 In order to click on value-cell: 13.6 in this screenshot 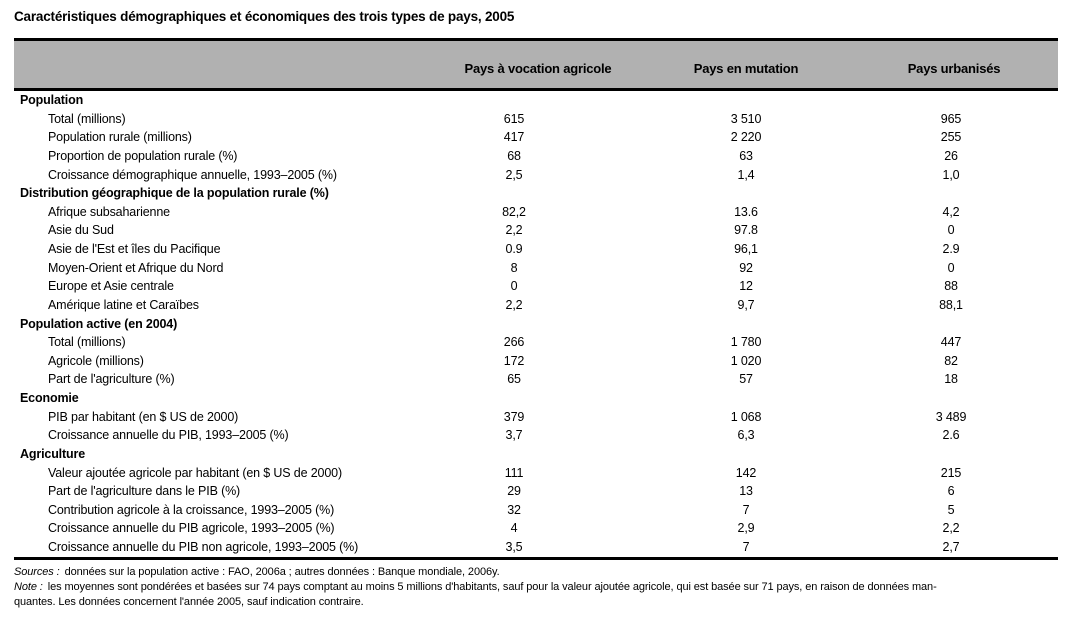, I will do `click(746, 211)`.